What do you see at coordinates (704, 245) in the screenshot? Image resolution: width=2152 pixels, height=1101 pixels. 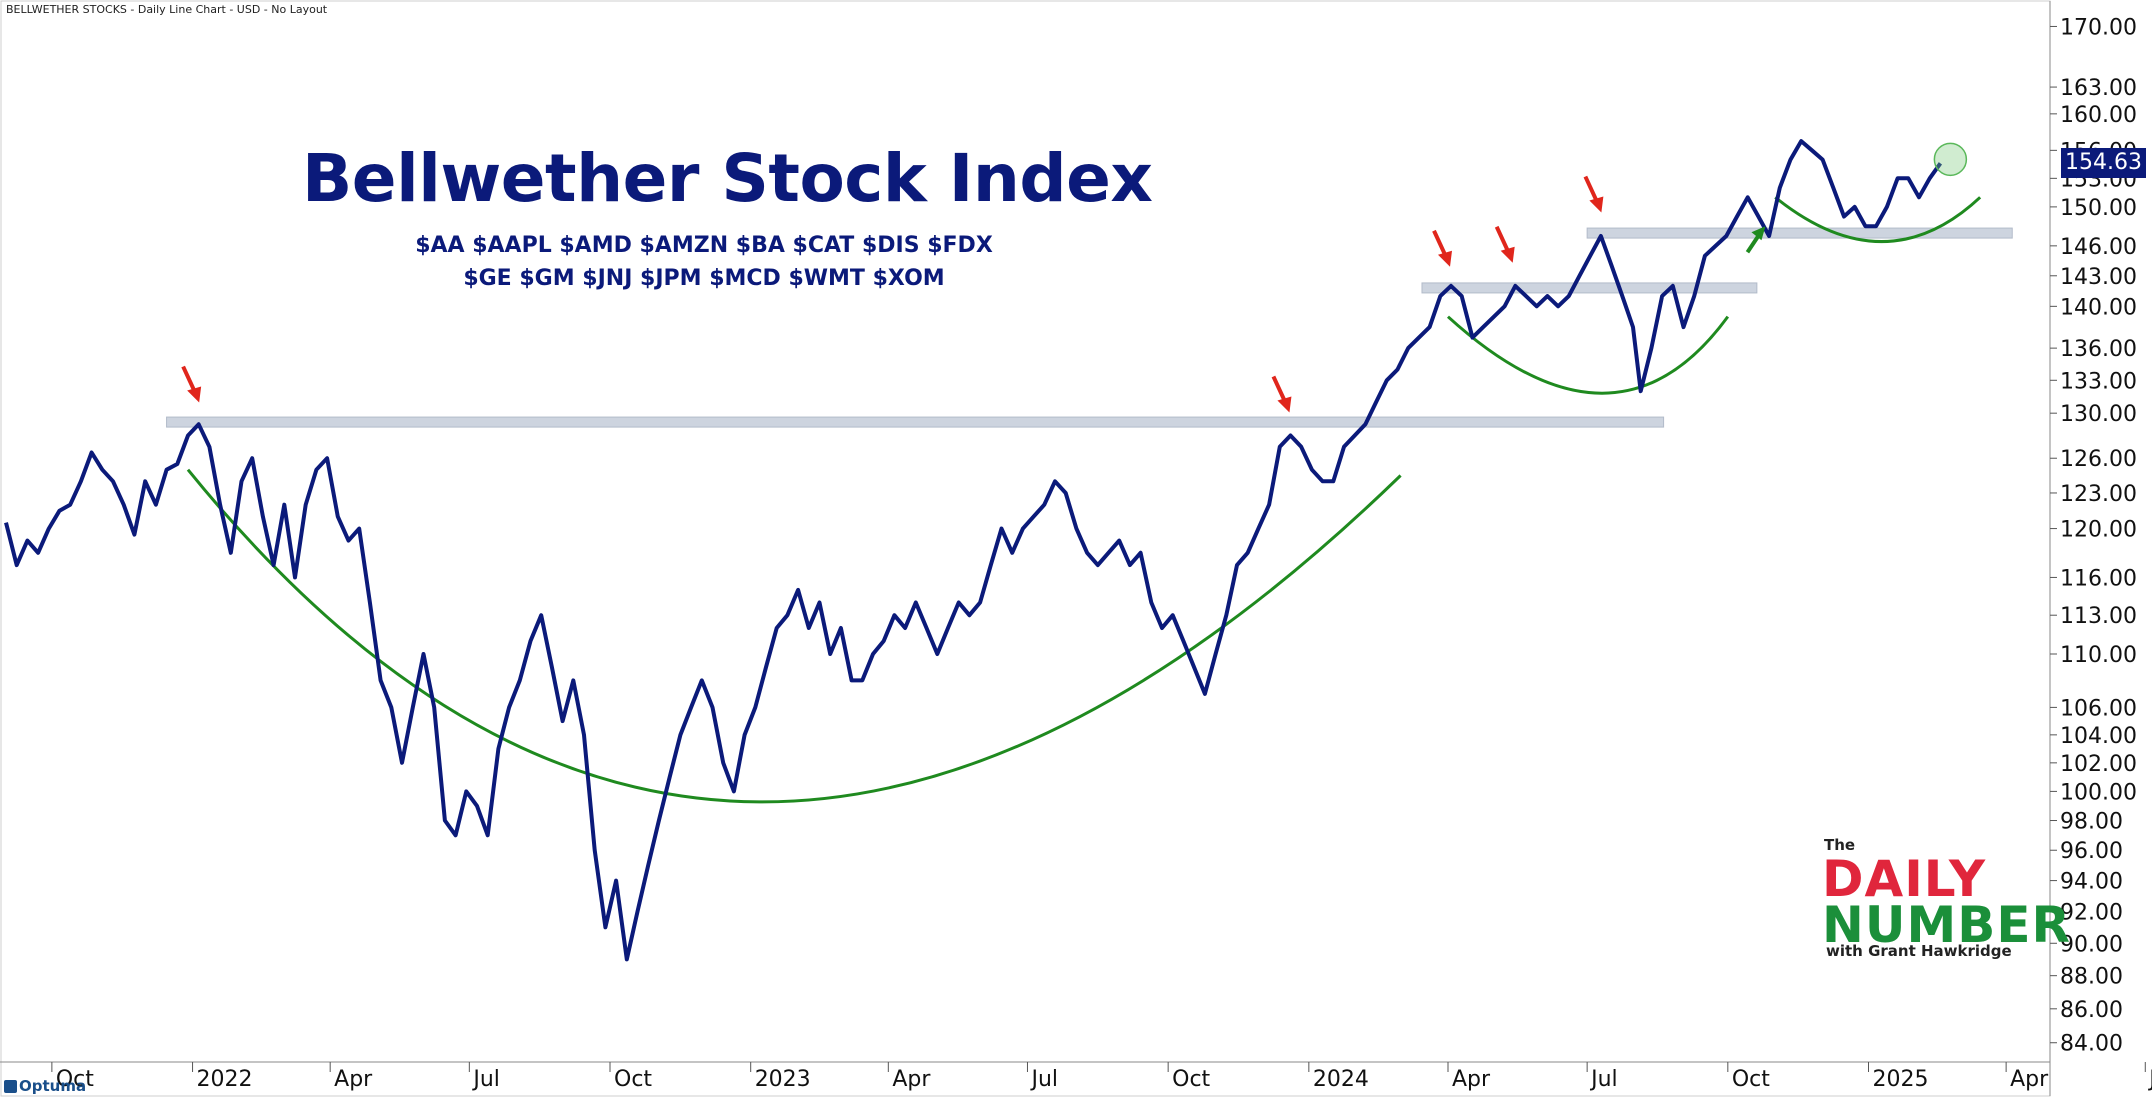 I see `ticker-list-line-1: $AA $AAPL $AMD $AMZN $BA $CAT $DIS $FDX` at bounding box center [704, 245].